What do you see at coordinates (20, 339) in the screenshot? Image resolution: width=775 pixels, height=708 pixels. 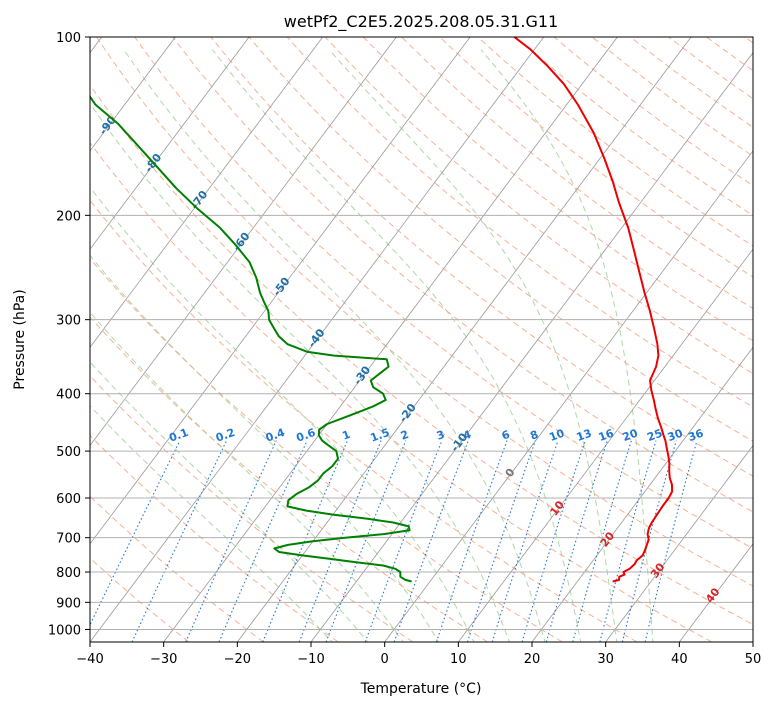 I see `y-axis-title: Pressure (hPa)` at bounding box center [20, 339].